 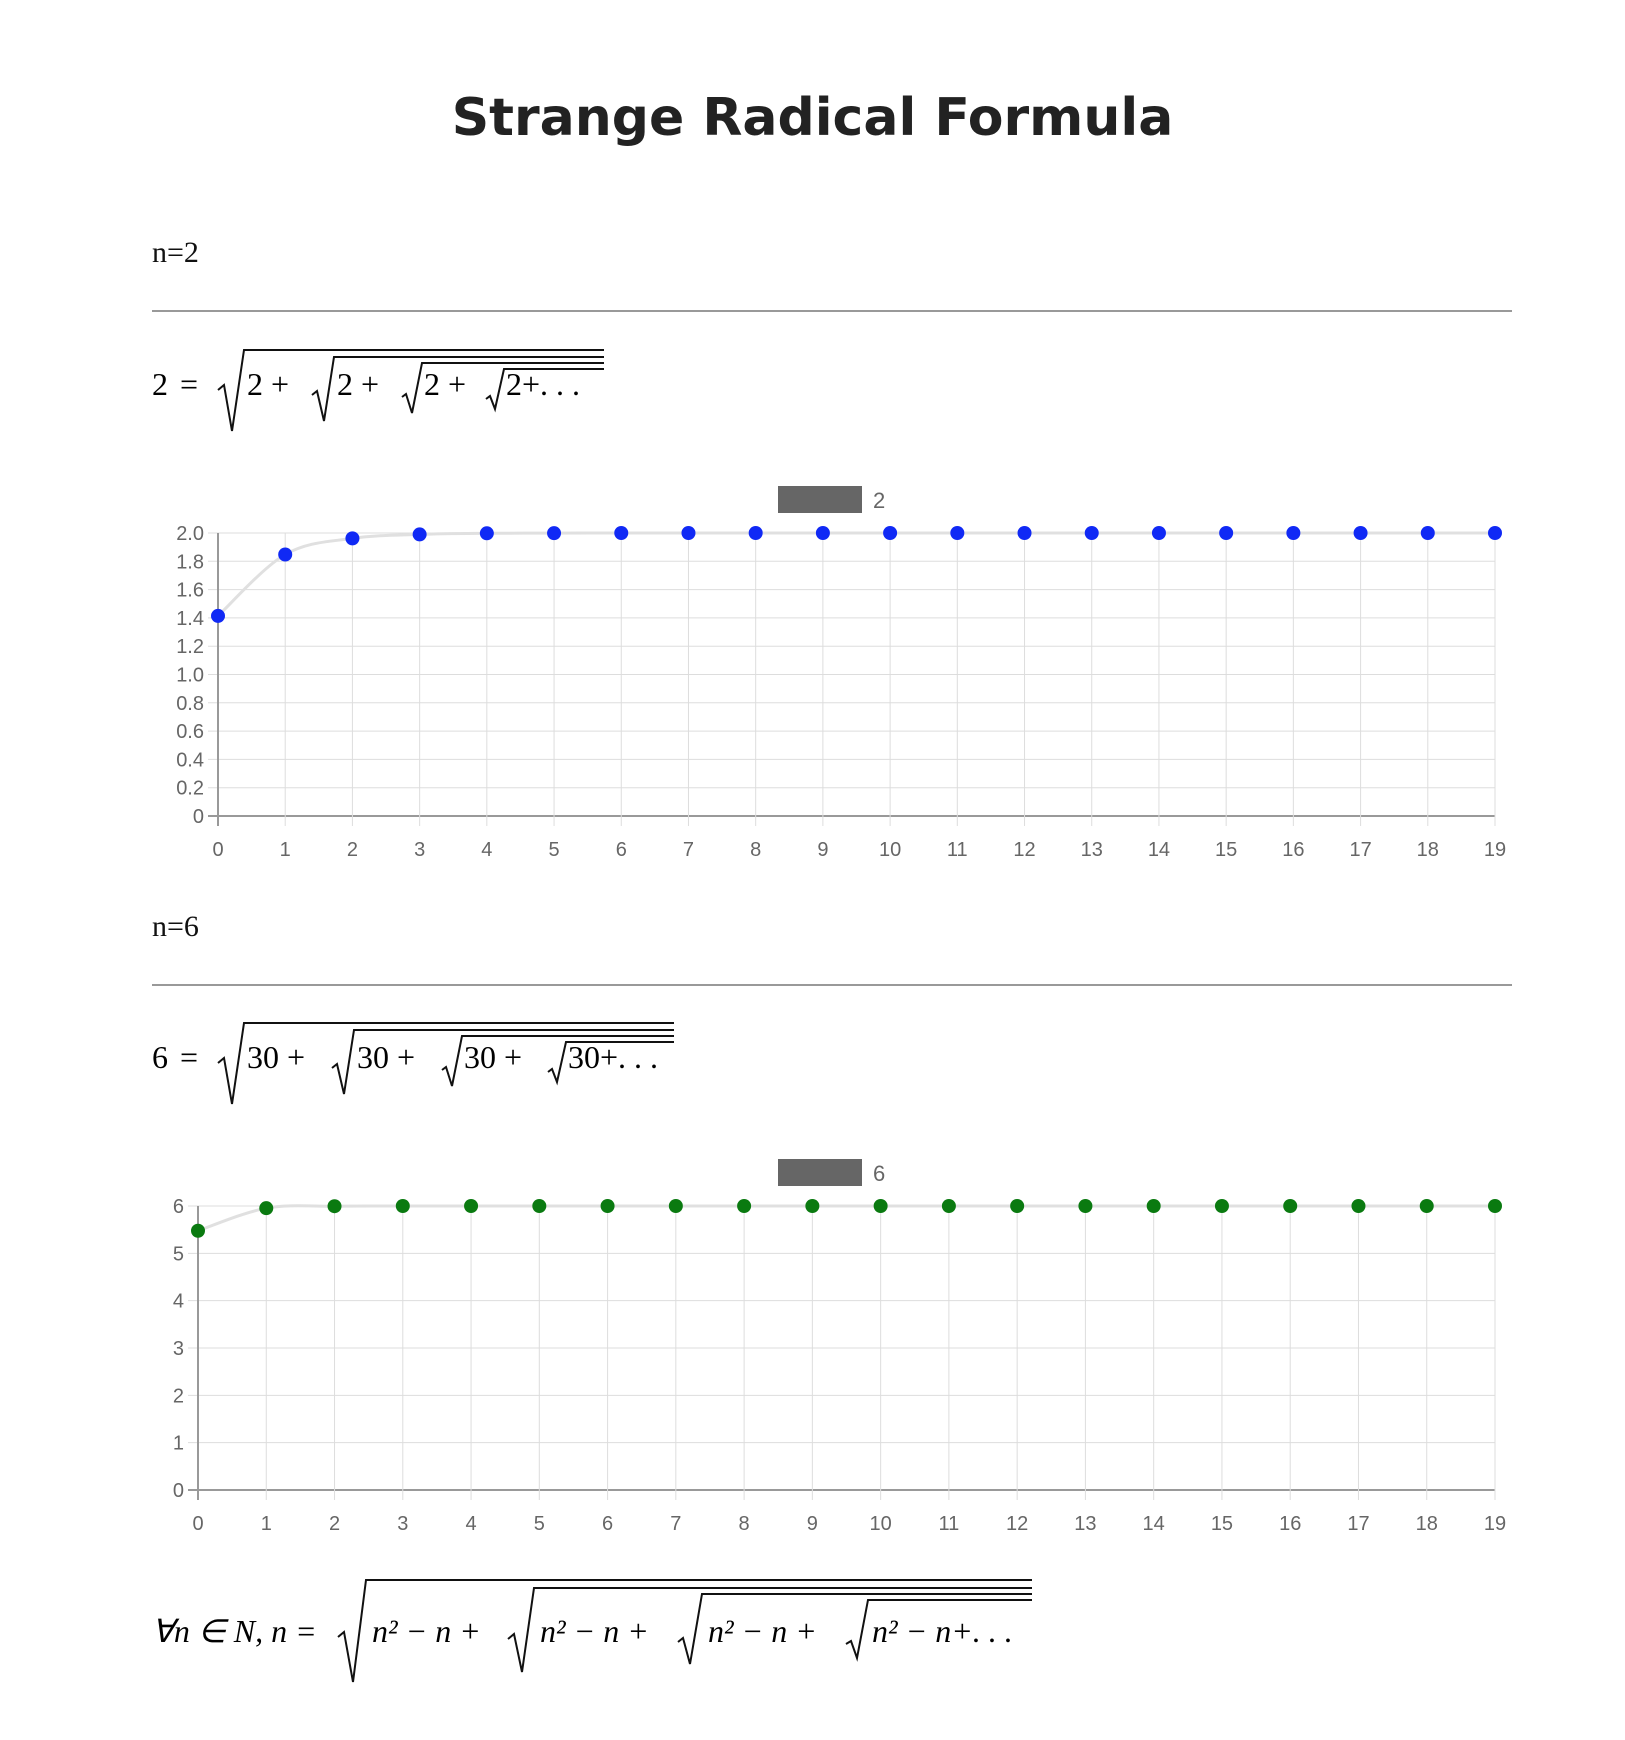 What do you see at coordinates (539, 1524) in the screenshot?
I see `x-tick-label: 5` at bounding box center [539, 1524].